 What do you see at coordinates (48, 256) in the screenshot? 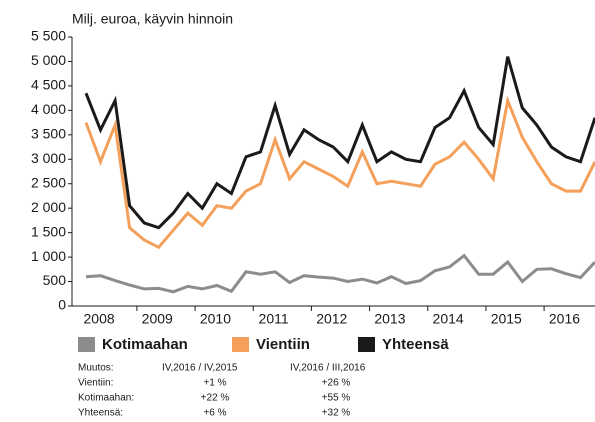
I see `y-tick-label: 1 000` at bounding box center [48, 256].